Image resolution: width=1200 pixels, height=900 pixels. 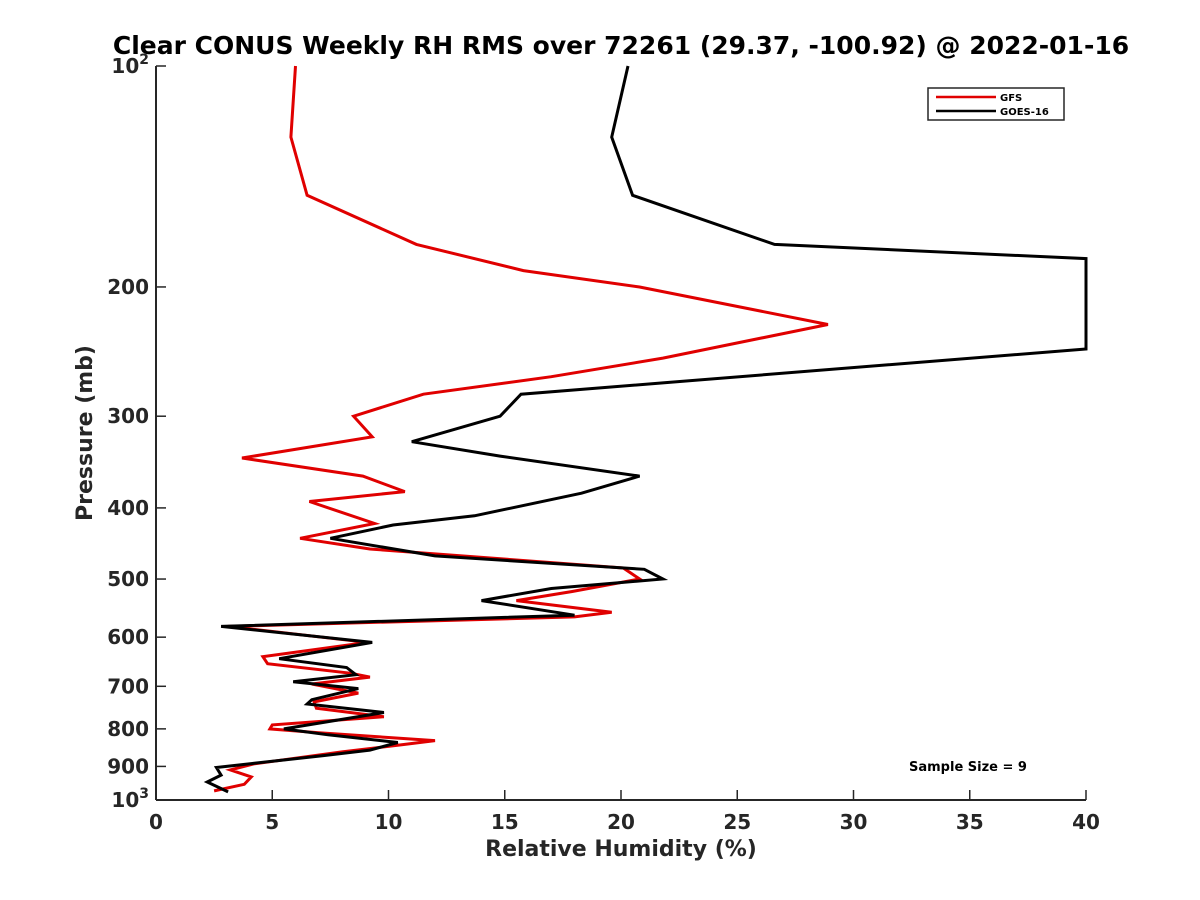 What do you see at coordinates (136, 432) in the screenshot?
I see `y-ticks: 10² 200 300 400 500 600 700 800 900 10³` at bounding box center [136, 432].